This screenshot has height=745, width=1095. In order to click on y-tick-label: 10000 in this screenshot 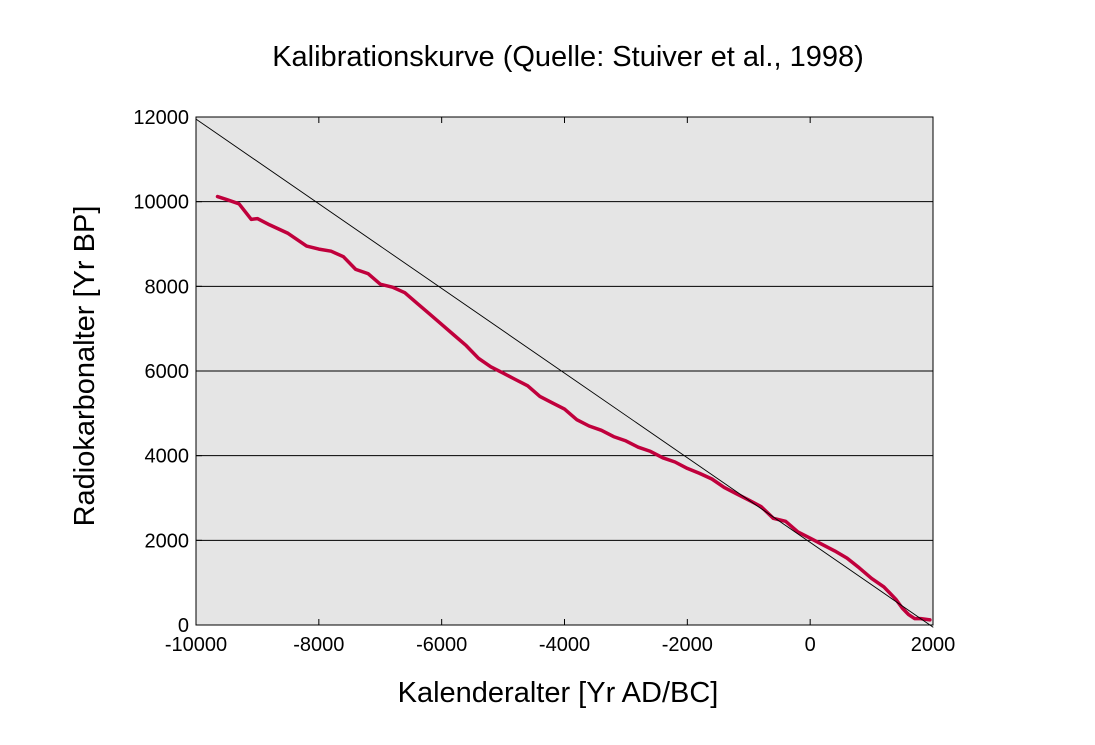, I will do `click(161, 203)`.